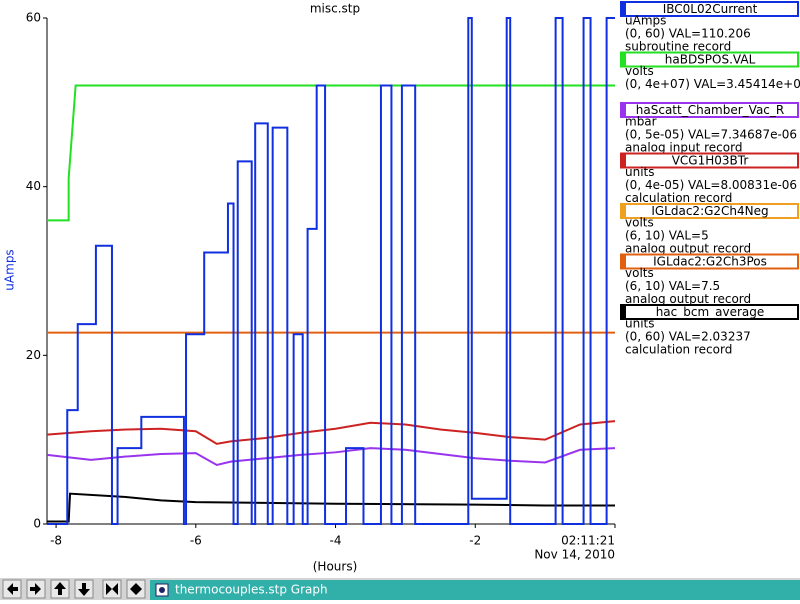  Describe the element at coordinates (475, 541) in the screenshot. I see `x-tick-label: -2` at that location.